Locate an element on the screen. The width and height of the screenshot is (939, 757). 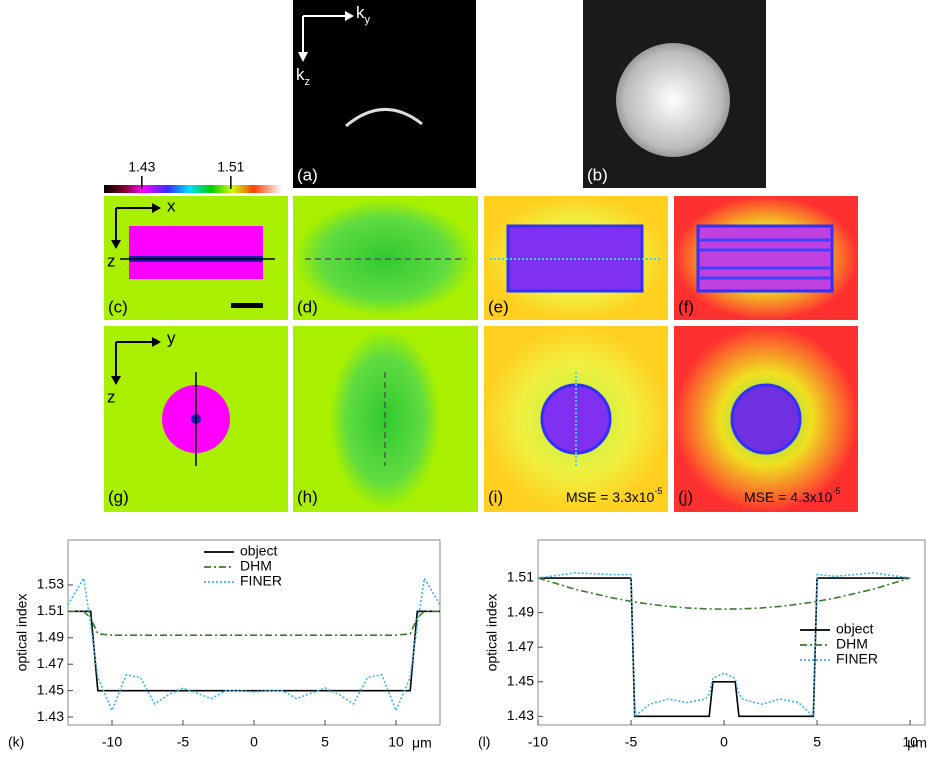
mse: MSE = 3.3x10-5 is located at coordinates (614, 495).